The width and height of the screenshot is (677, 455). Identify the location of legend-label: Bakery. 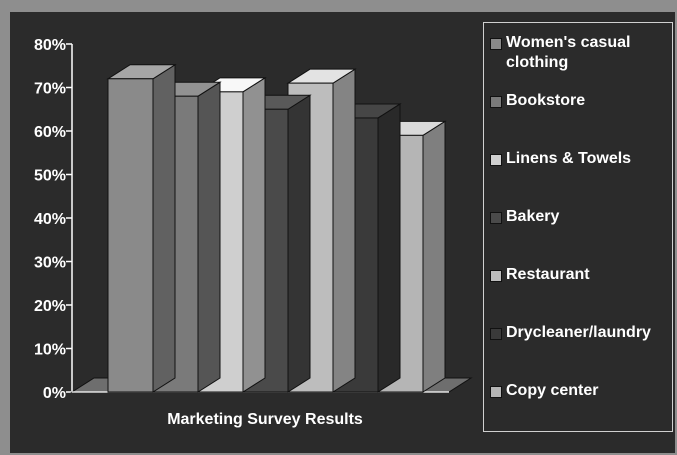
(533, 216).